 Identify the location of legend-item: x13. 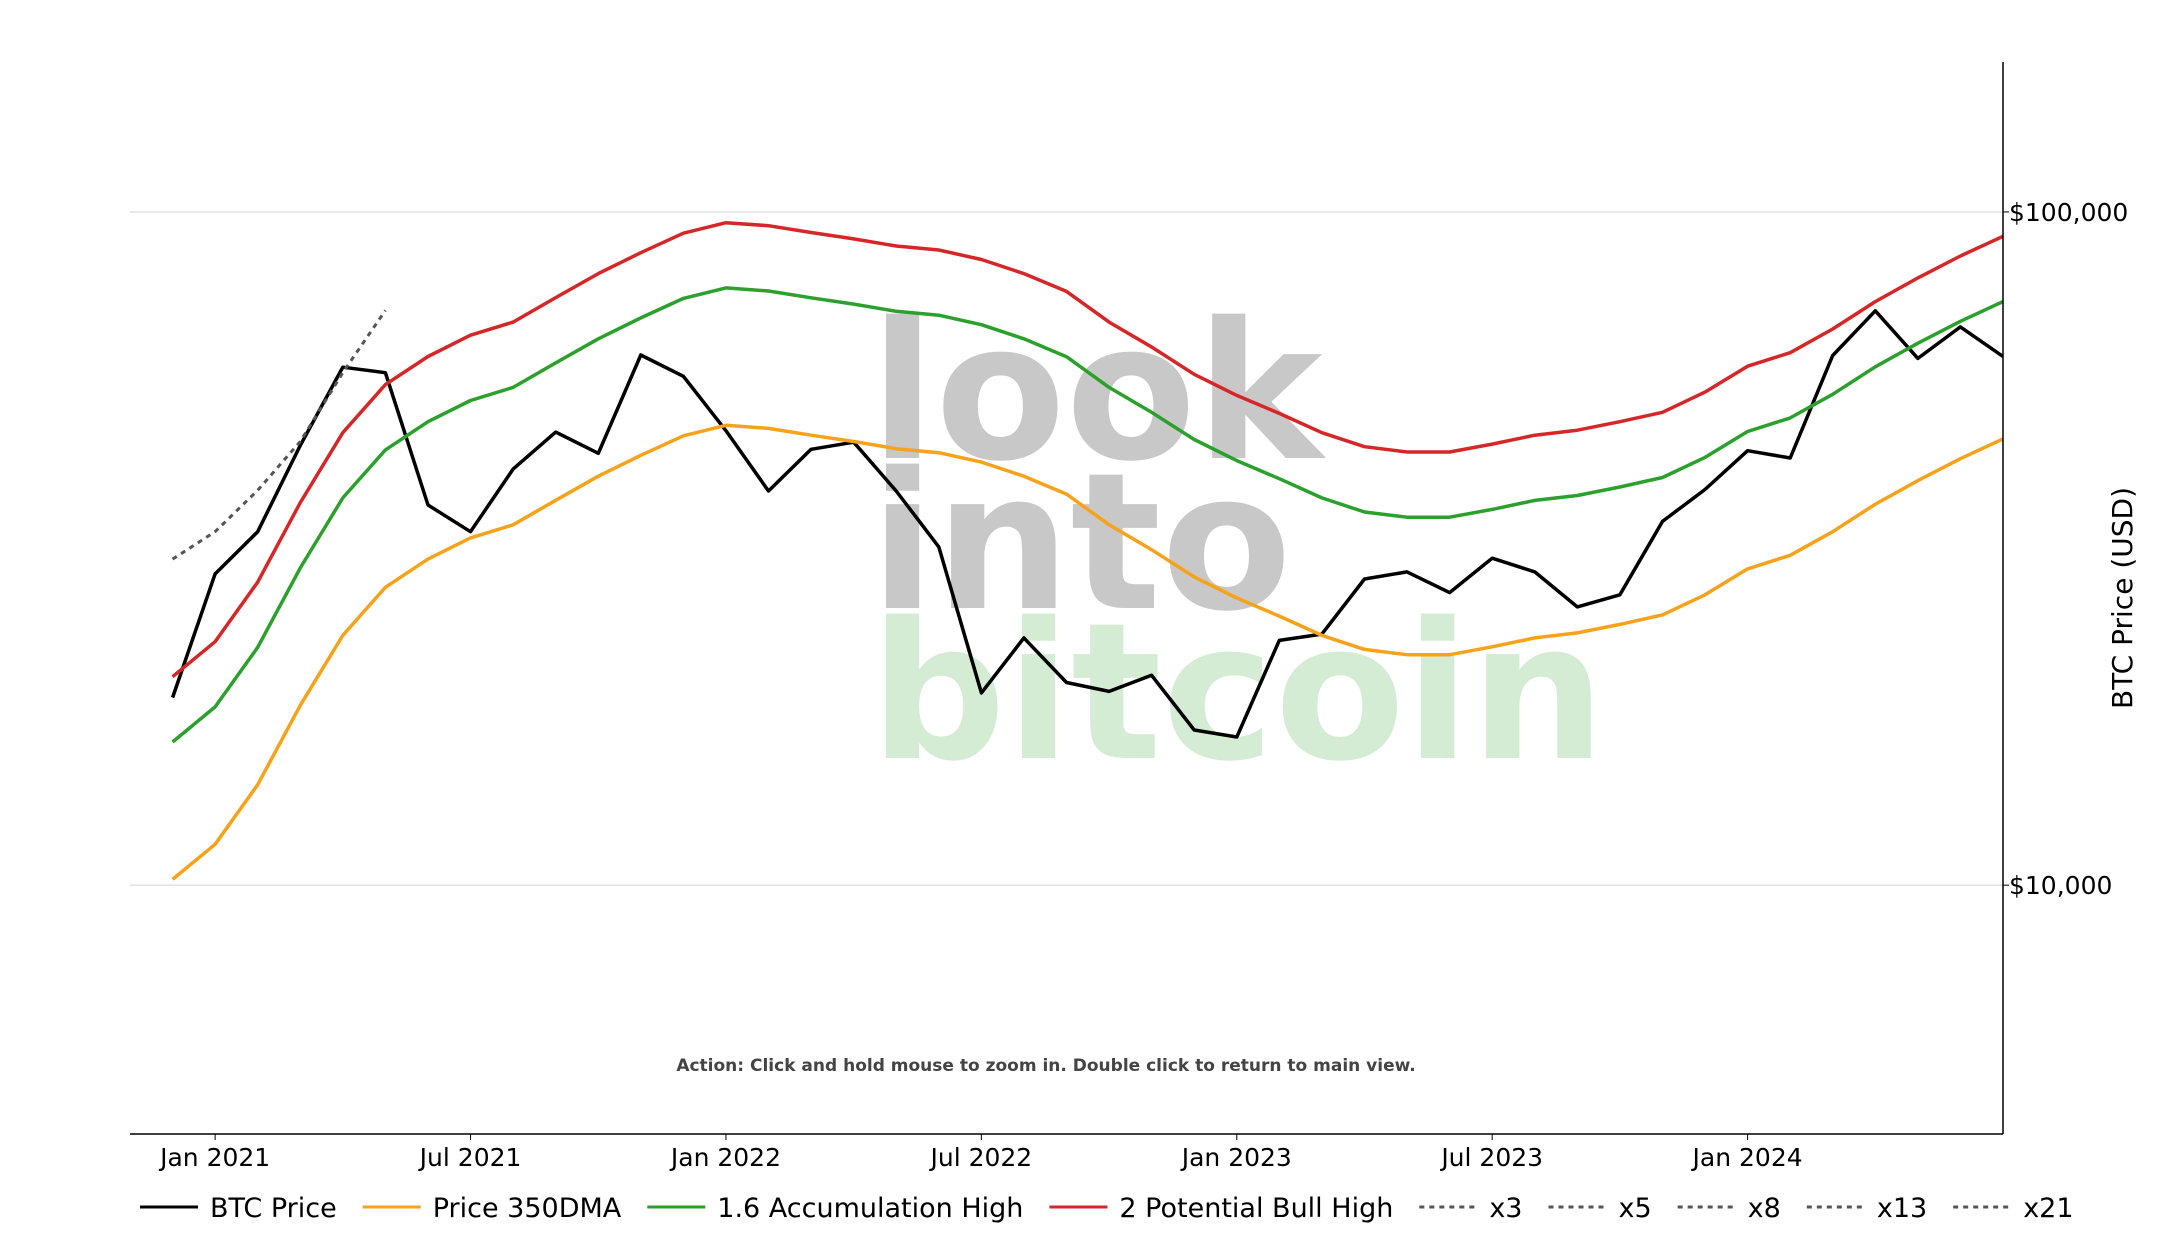
(1866, 1208).